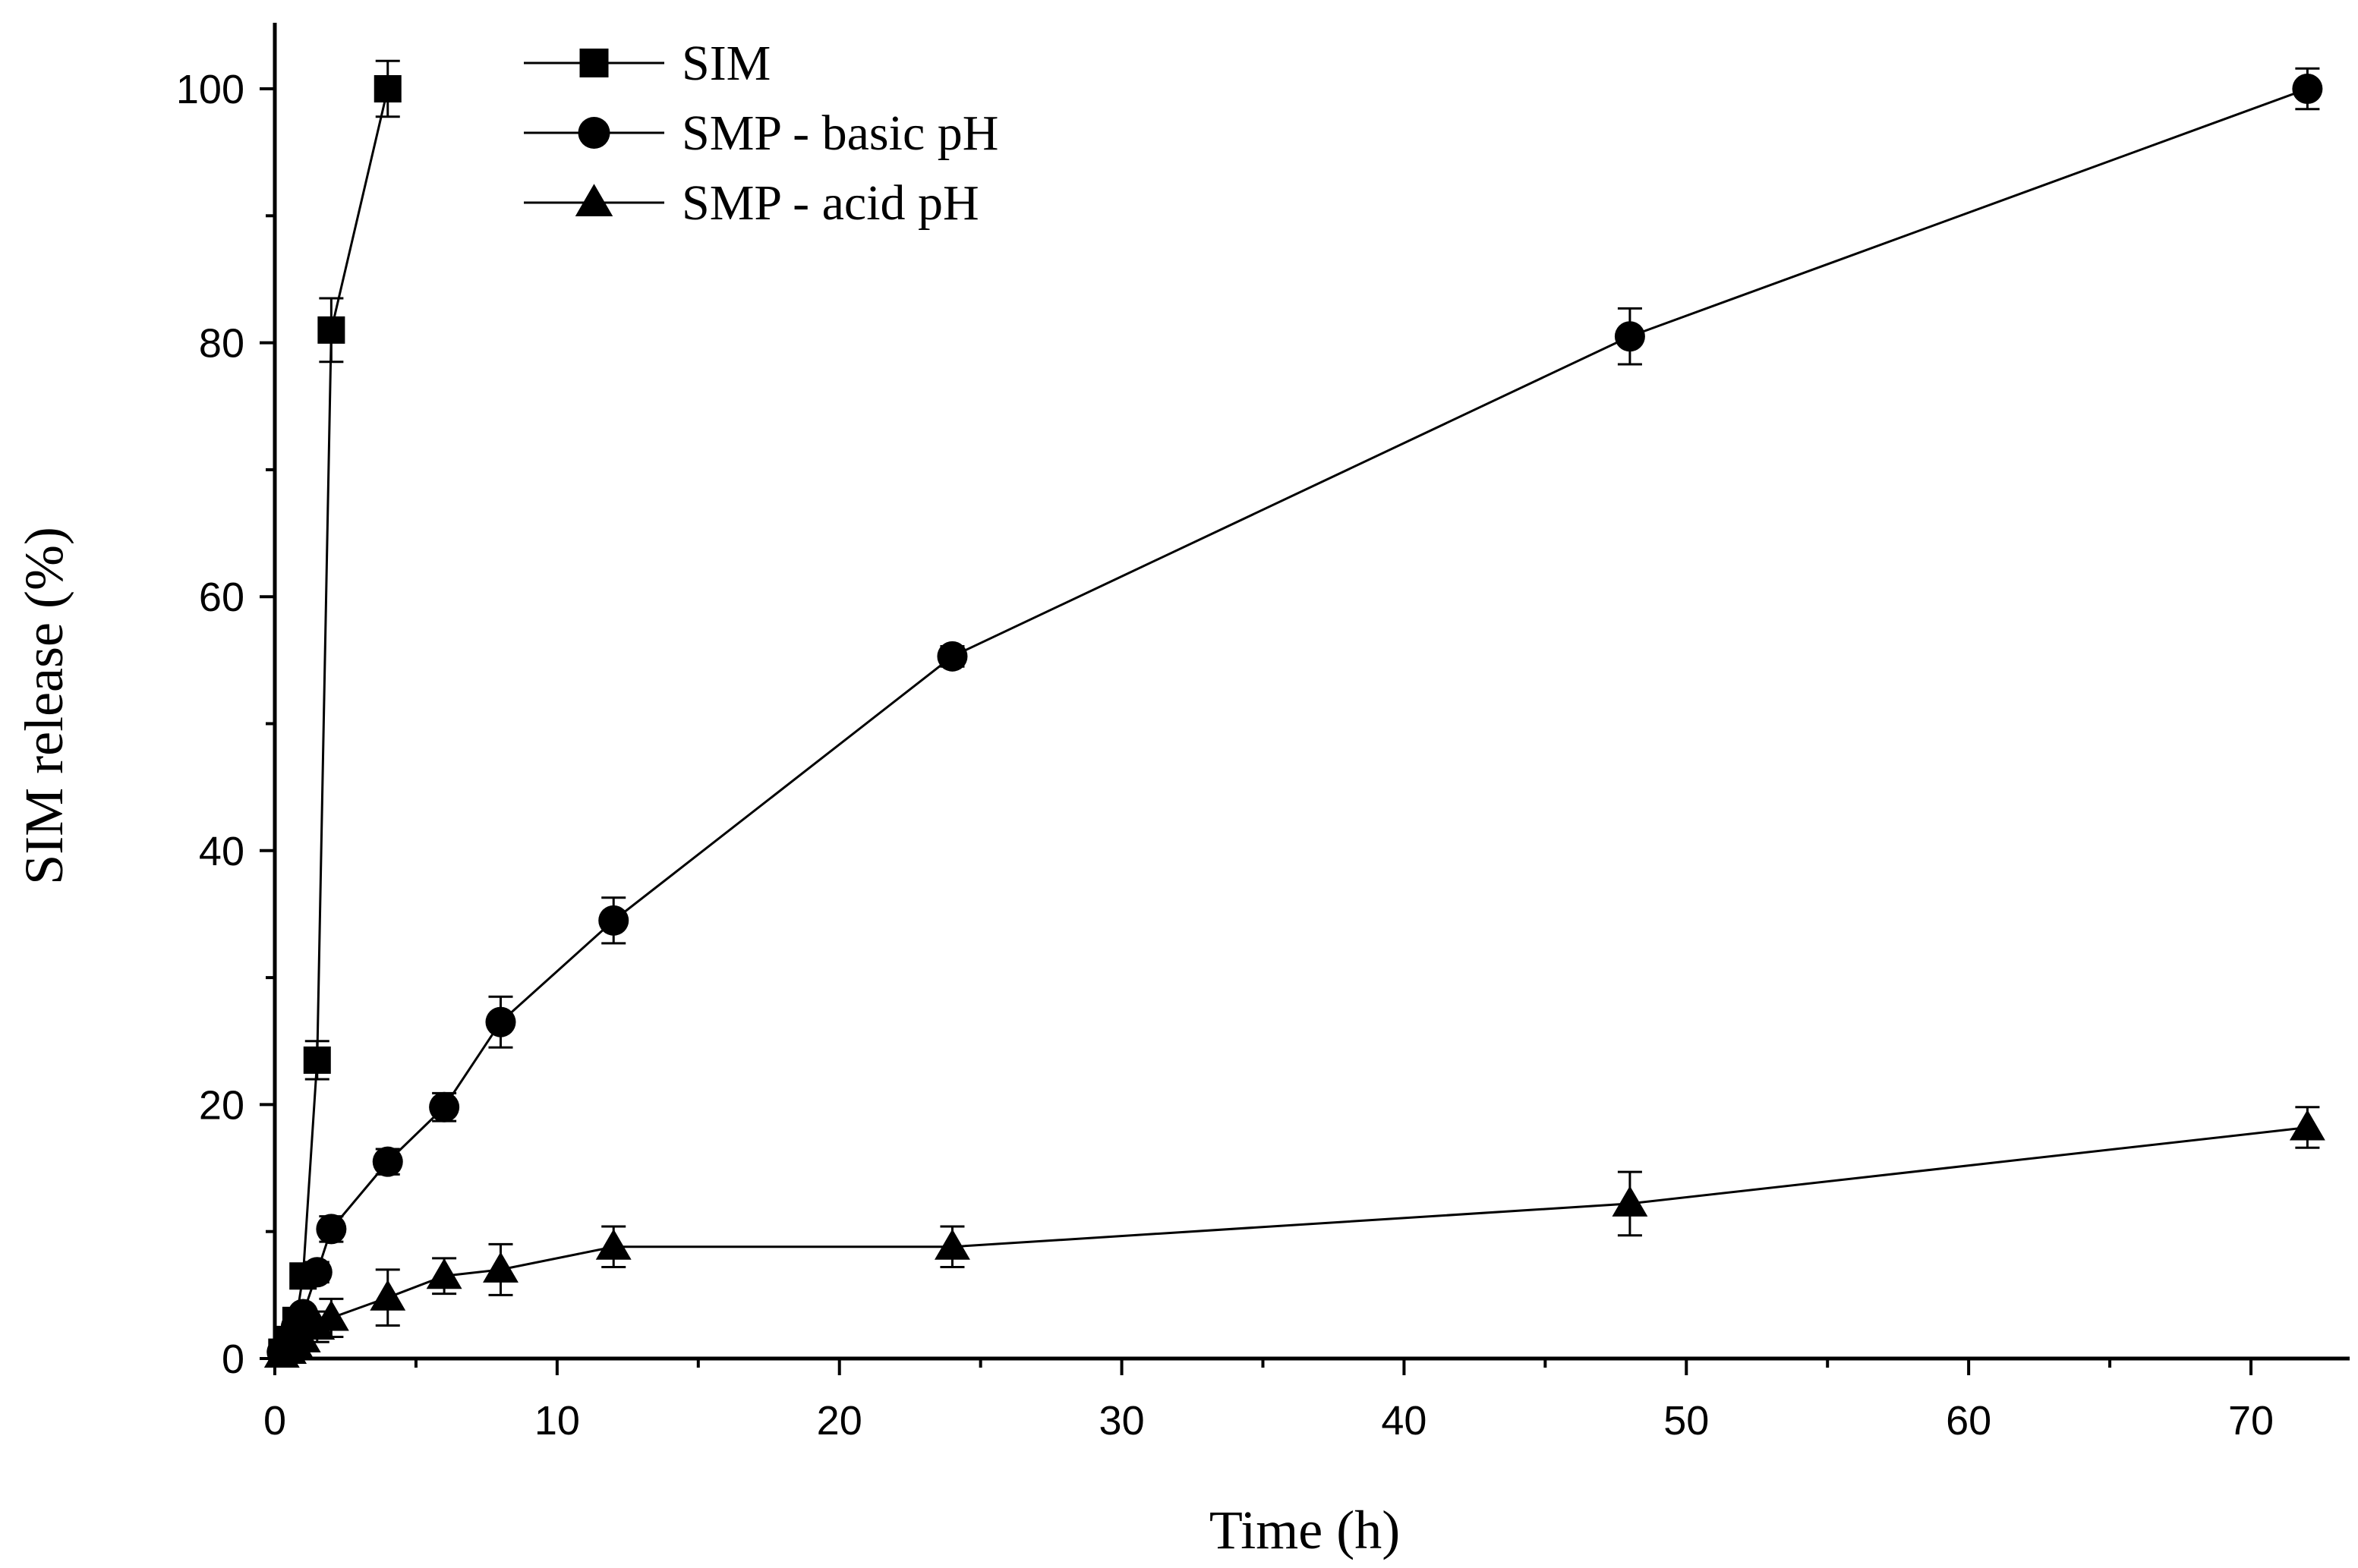 The image size is (2358, 1568). What do you see at coordinates (1969, 1421) in the screenshot?
I see `x-tick-label: 60` at bounding box center [1969, 1421].